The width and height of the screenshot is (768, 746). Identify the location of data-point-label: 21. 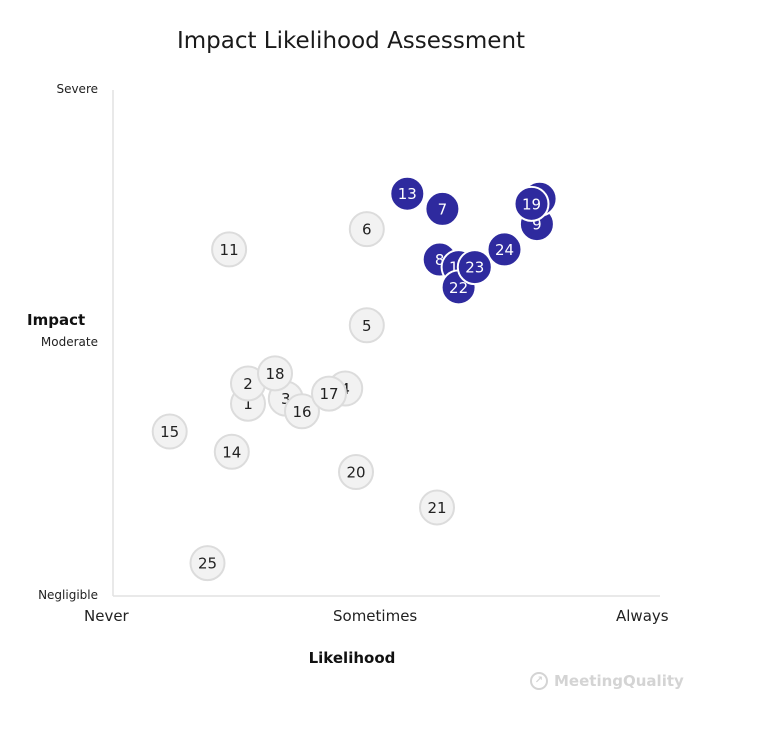
(436, 508).